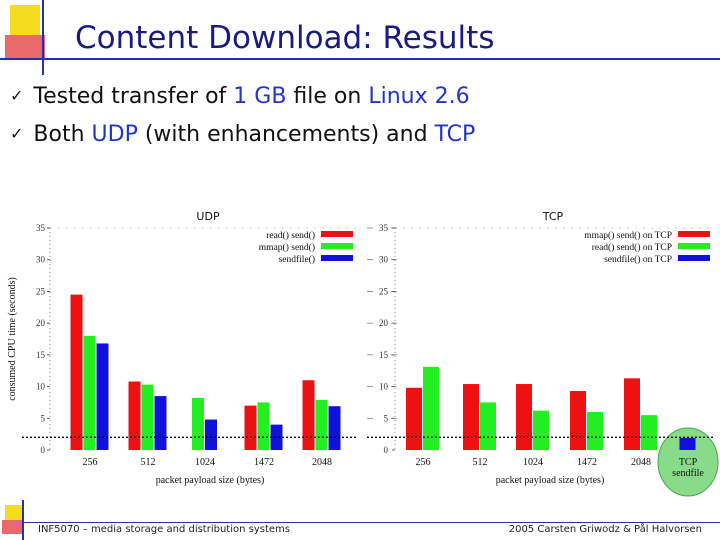  What do you see at coordinates (327, 96) in the screenshot?
I see `bullet-1-text-2: file on` at bounding box center [327, 96].